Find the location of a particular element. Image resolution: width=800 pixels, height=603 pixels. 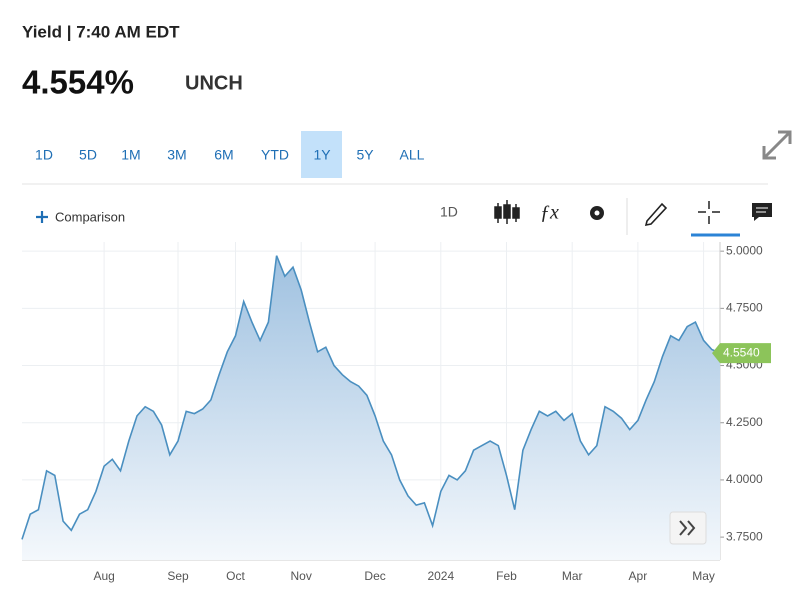

y-tick-label: 4.7500 is located at coordinates (744, 308).